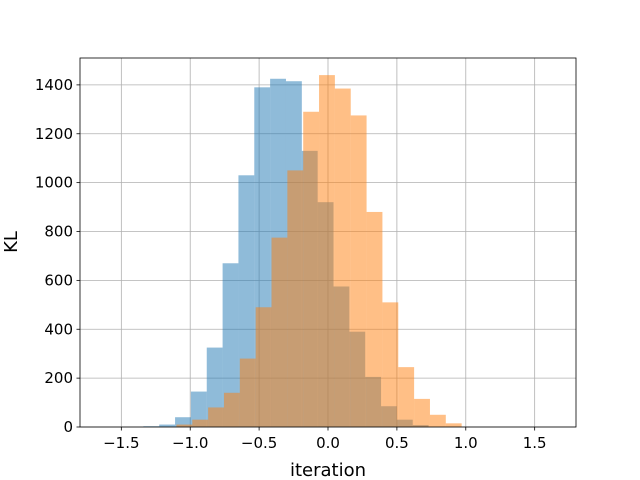 The height and width of the screenshot is (480, 640). What do you see at coordinates (58, 232) in the screenshot?
I see `y-tick-label: 800` at bounding box center [58, 232].